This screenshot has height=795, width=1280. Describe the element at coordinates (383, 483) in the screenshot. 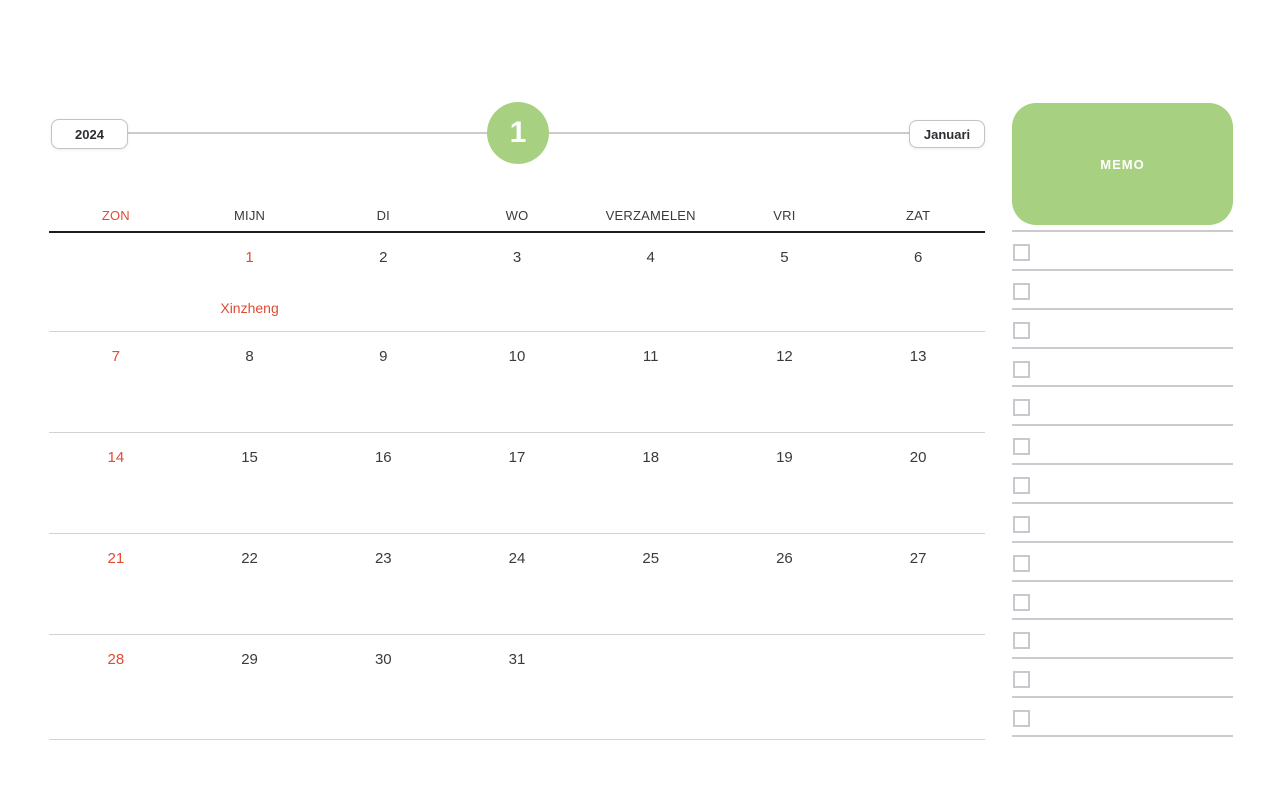

I see `day-cell-16: 16` at that location.